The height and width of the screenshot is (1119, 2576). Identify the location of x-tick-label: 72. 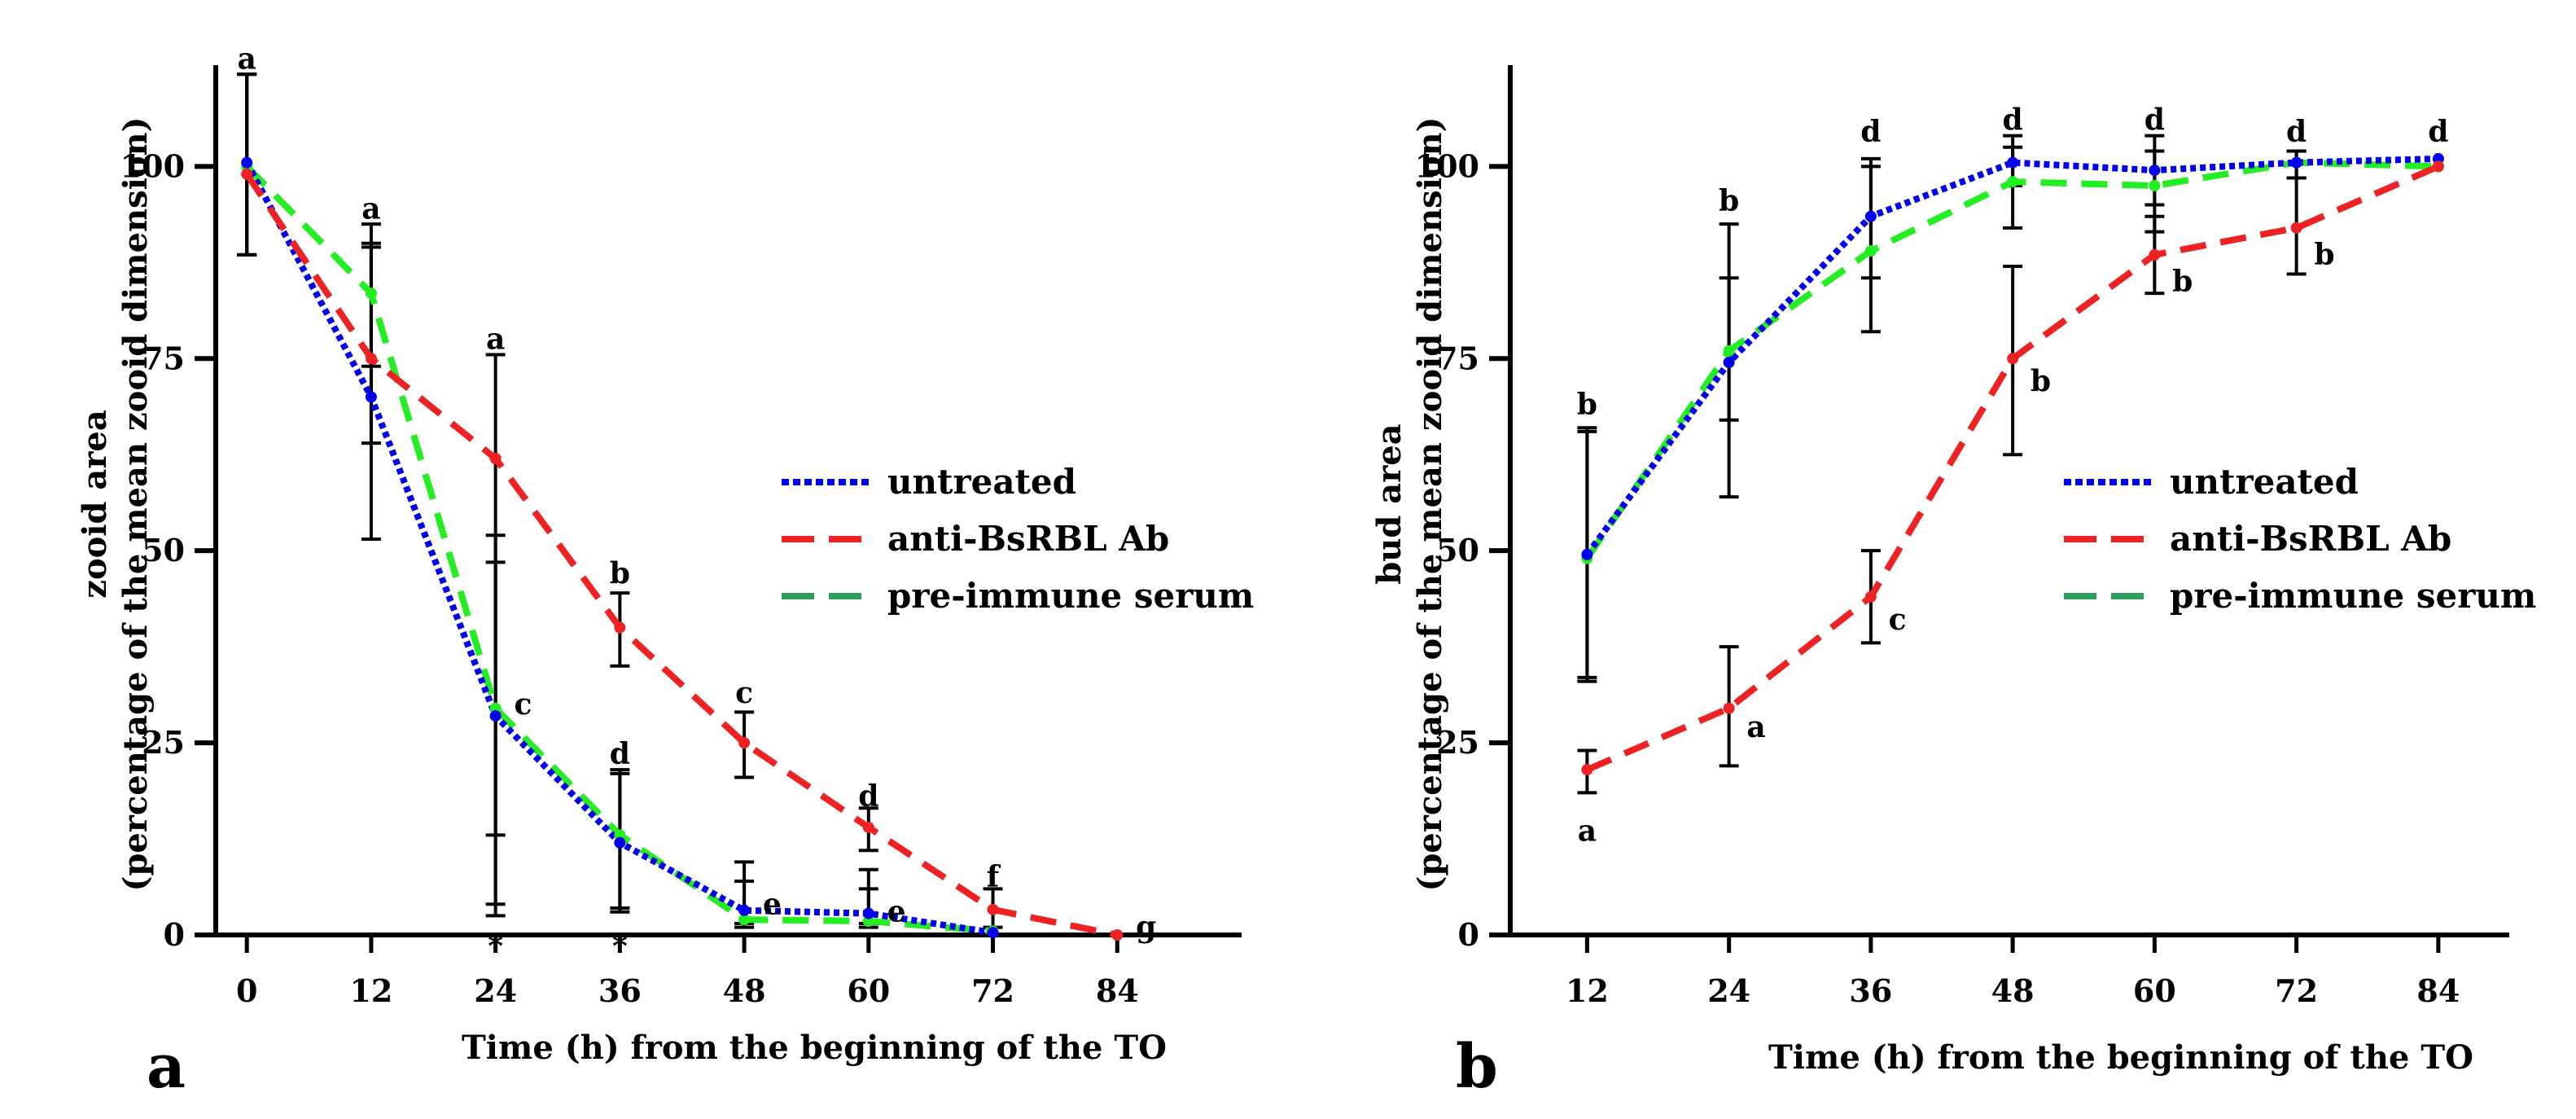
(2296, 990).